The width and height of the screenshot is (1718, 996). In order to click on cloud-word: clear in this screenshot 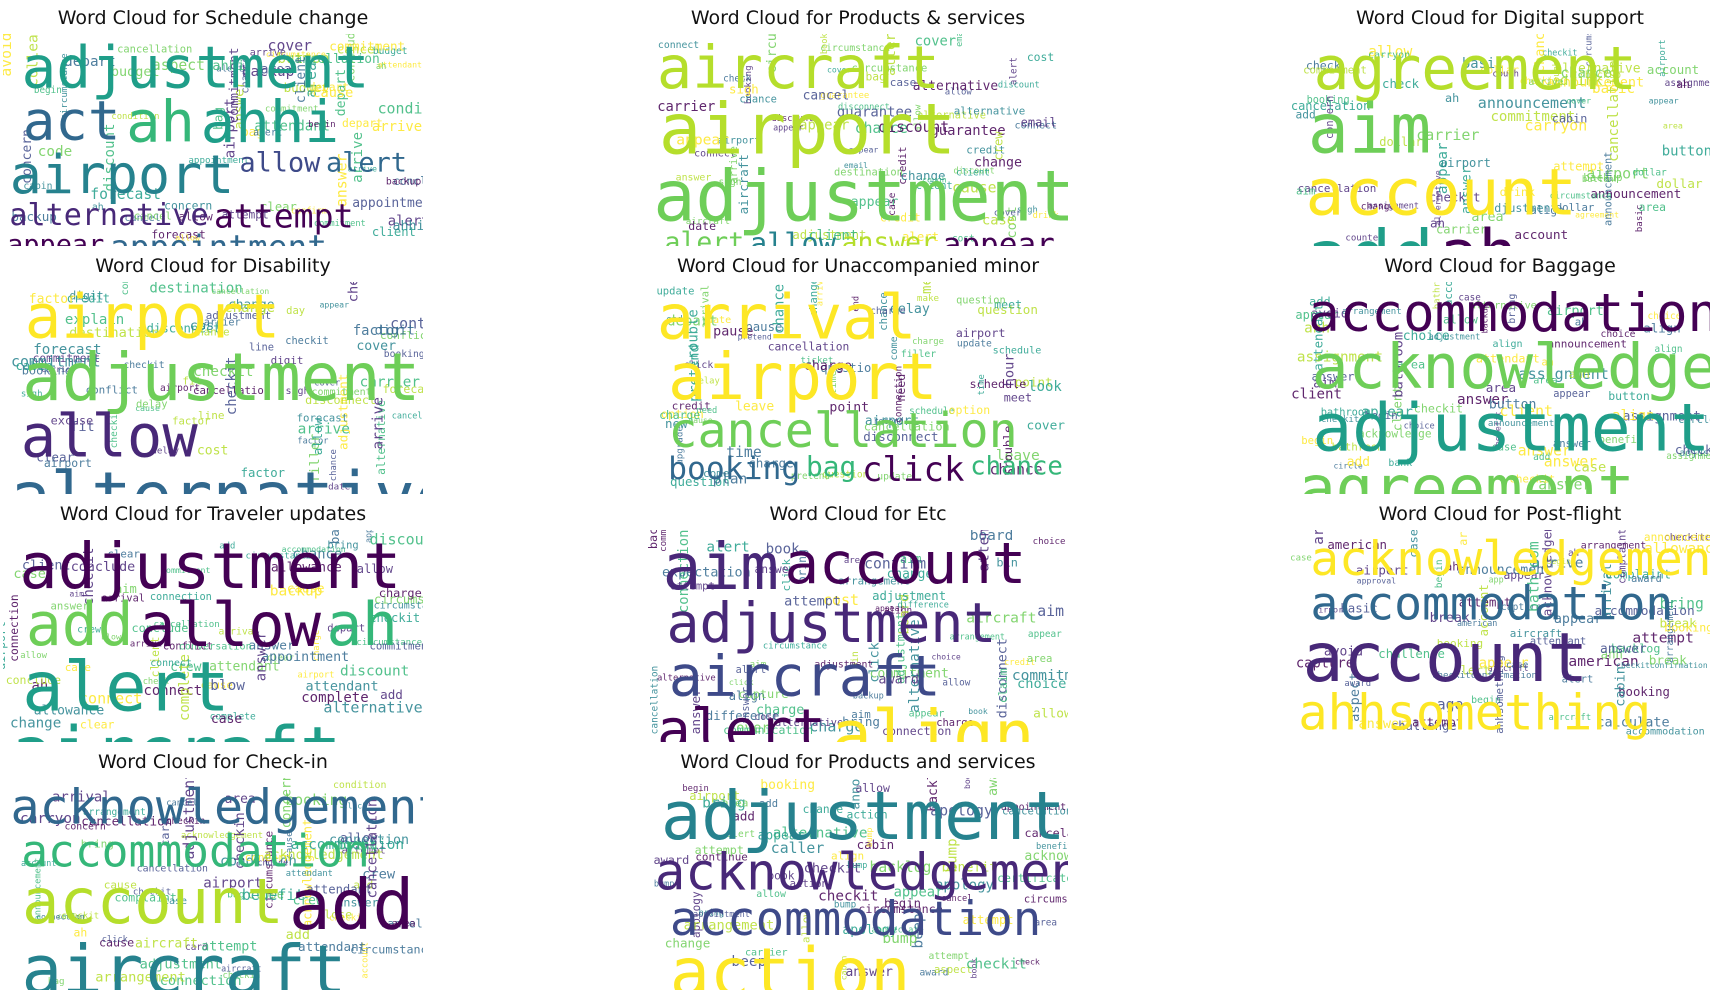, I will do `click(55, 457)`.